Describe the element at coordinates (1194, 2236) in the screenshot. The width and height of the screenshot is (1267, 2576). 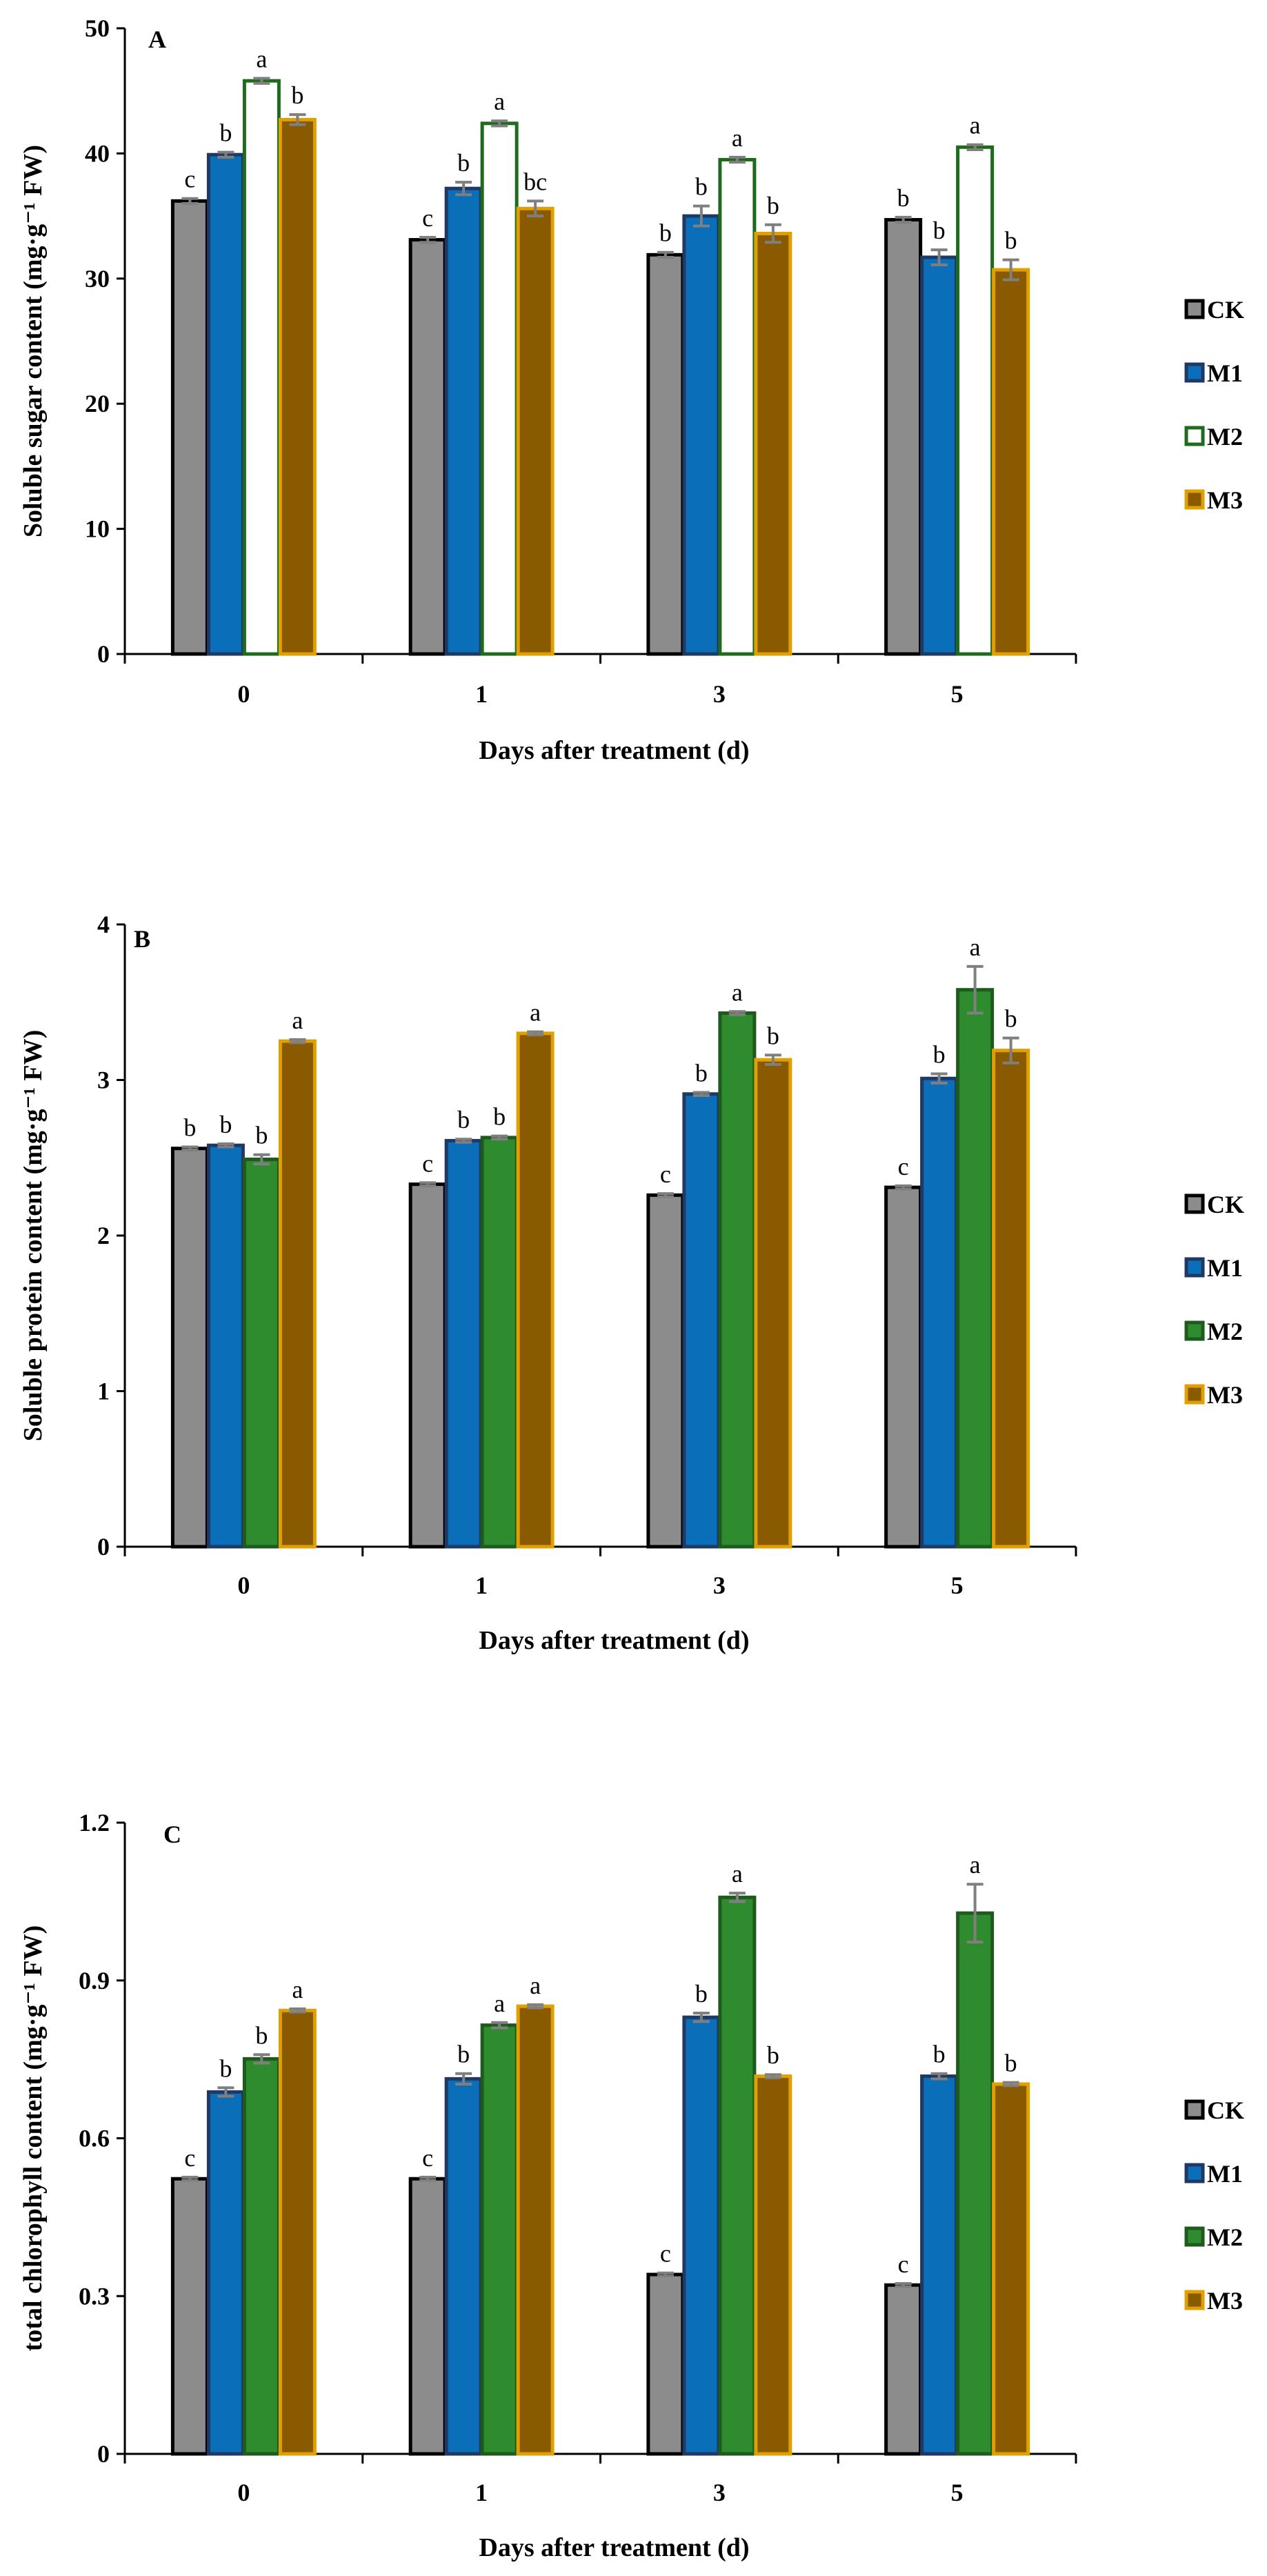
I see `legend-swatch-m2` at that location.